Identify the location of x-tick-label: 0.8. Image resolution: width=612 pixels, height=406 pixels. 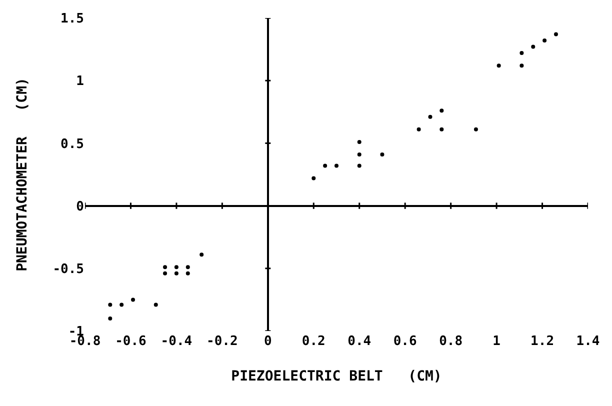
(451, 341).